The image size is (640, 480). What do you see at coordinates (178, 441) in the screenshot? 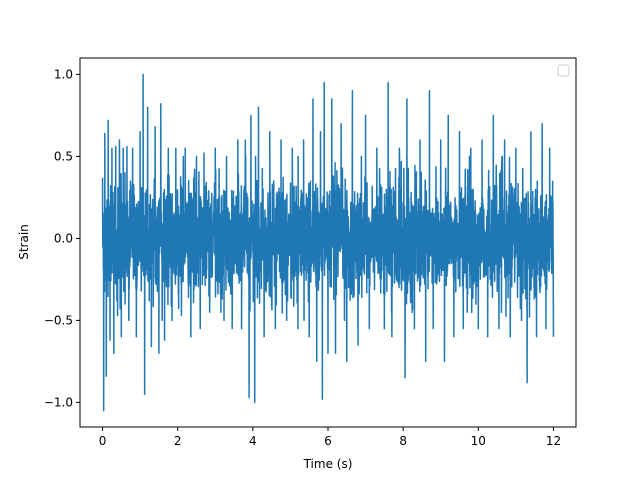
I see `x-tick-label: 2` at bounding box center [178, 441].